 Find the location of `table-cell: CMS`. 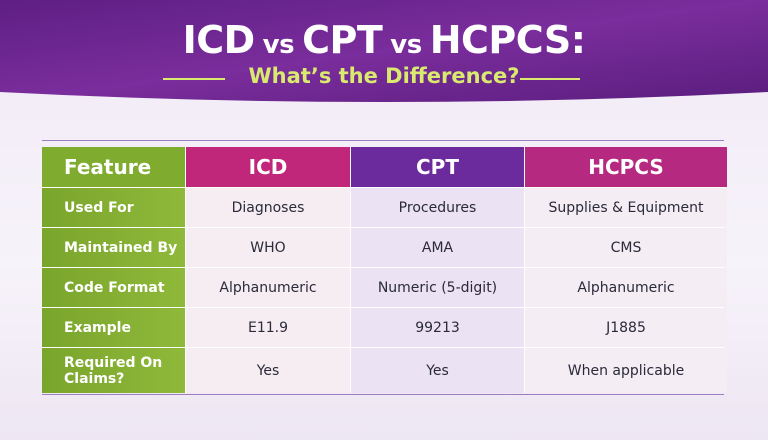

table-cell: CMS is located at coordinates (626, 247).